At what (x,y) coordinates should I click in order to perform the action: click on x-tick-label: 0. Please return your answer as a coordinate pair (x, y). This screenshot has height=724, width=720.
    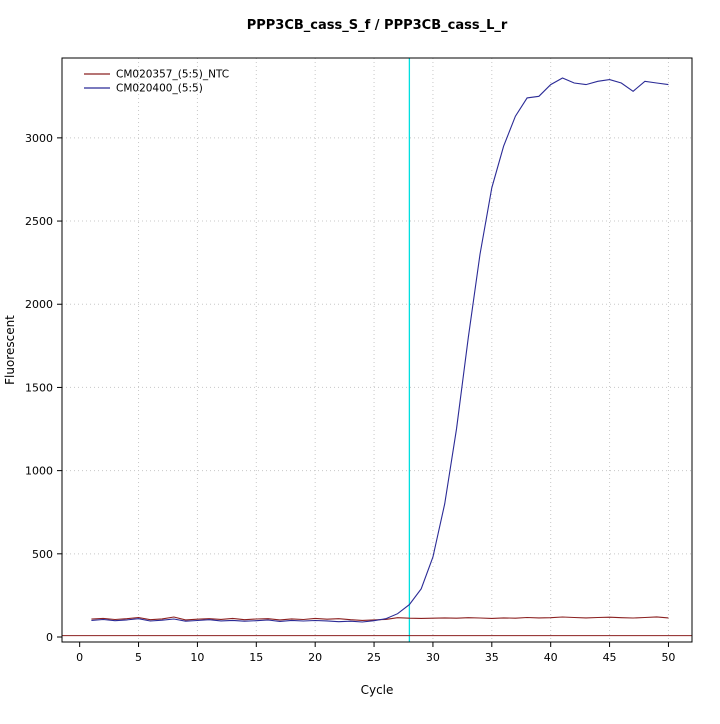
    Looking at the image, I should click on (79, 657).